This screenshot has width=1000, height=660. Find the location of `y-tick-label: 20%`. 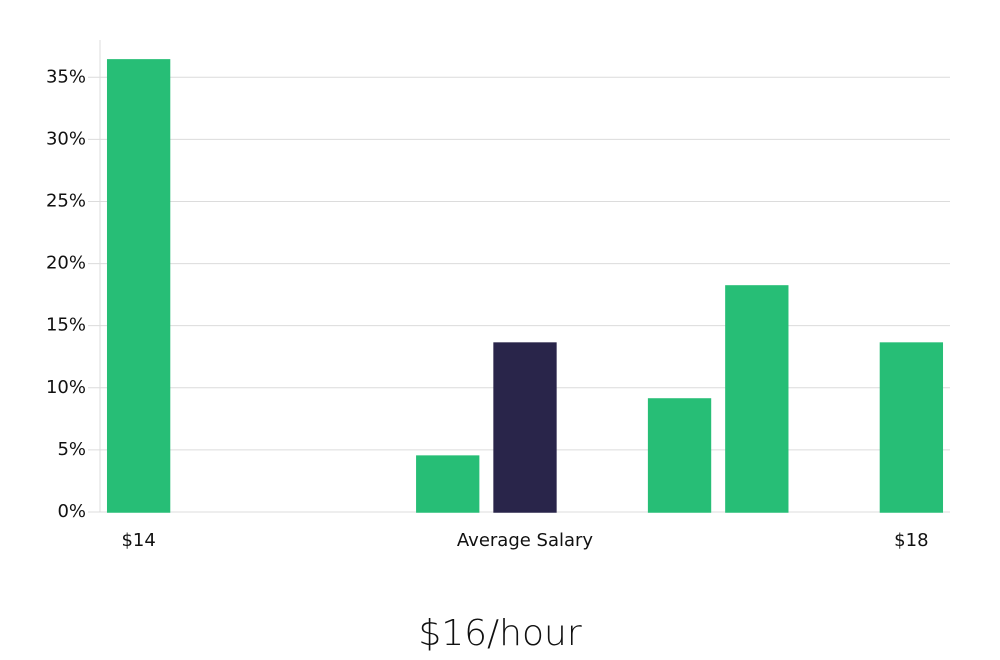

y-tick-label: 20% is located at coordinates (66, 263).